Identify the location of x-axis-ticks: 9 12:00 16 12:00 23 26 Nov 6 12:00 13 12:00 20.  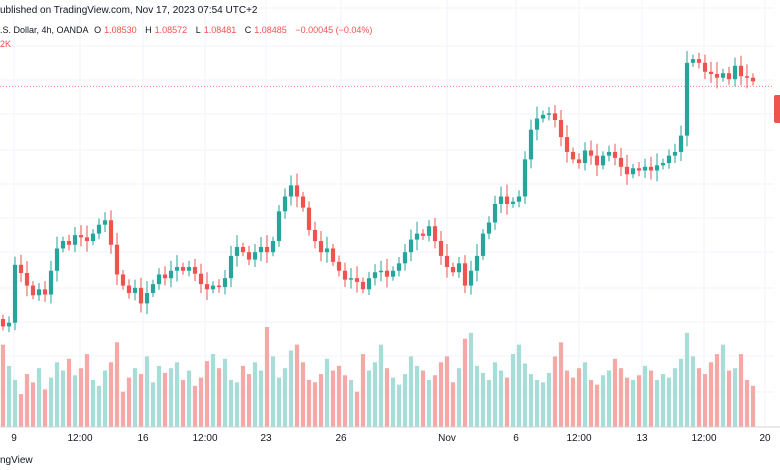
(391, 438).